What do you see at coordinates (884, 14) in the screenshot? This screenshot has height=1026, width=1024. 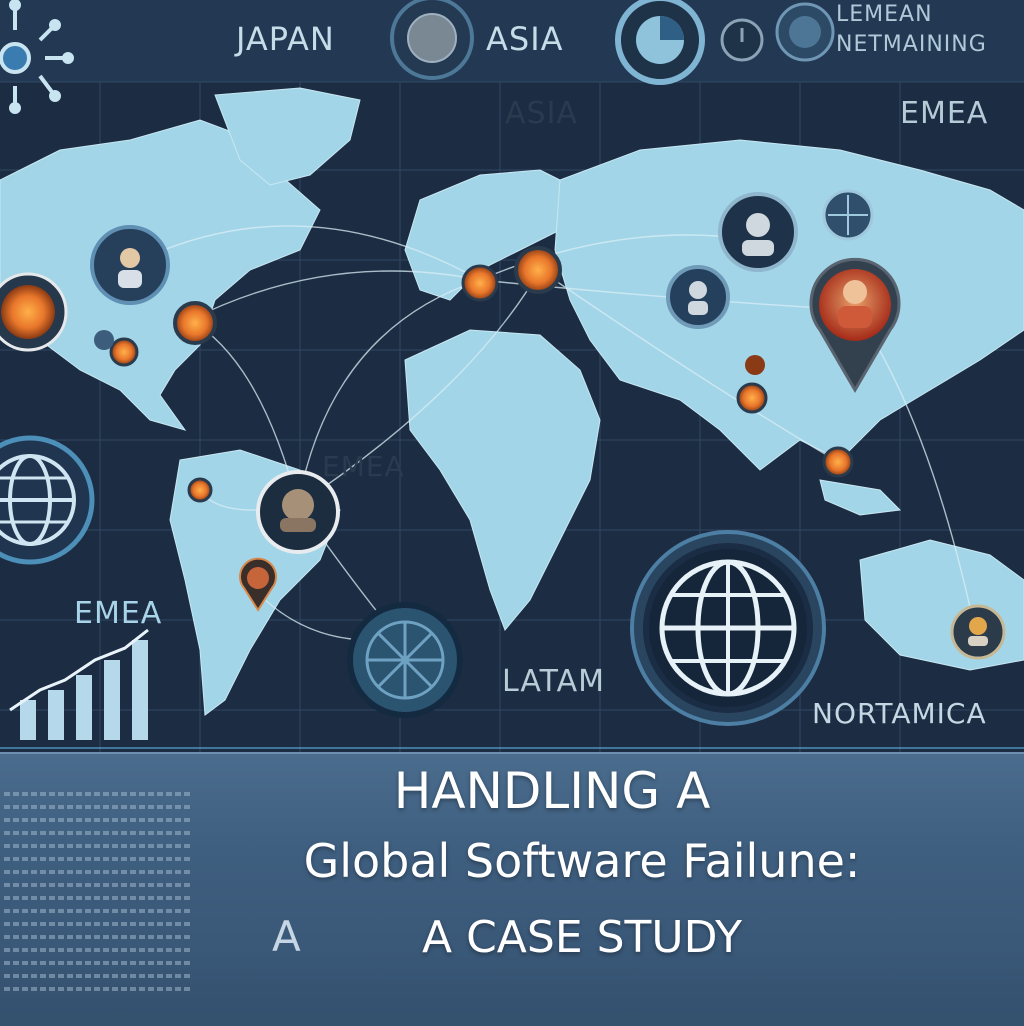 I see `label-top-right-1: LEMEAN` at bounding box center [884, 14].